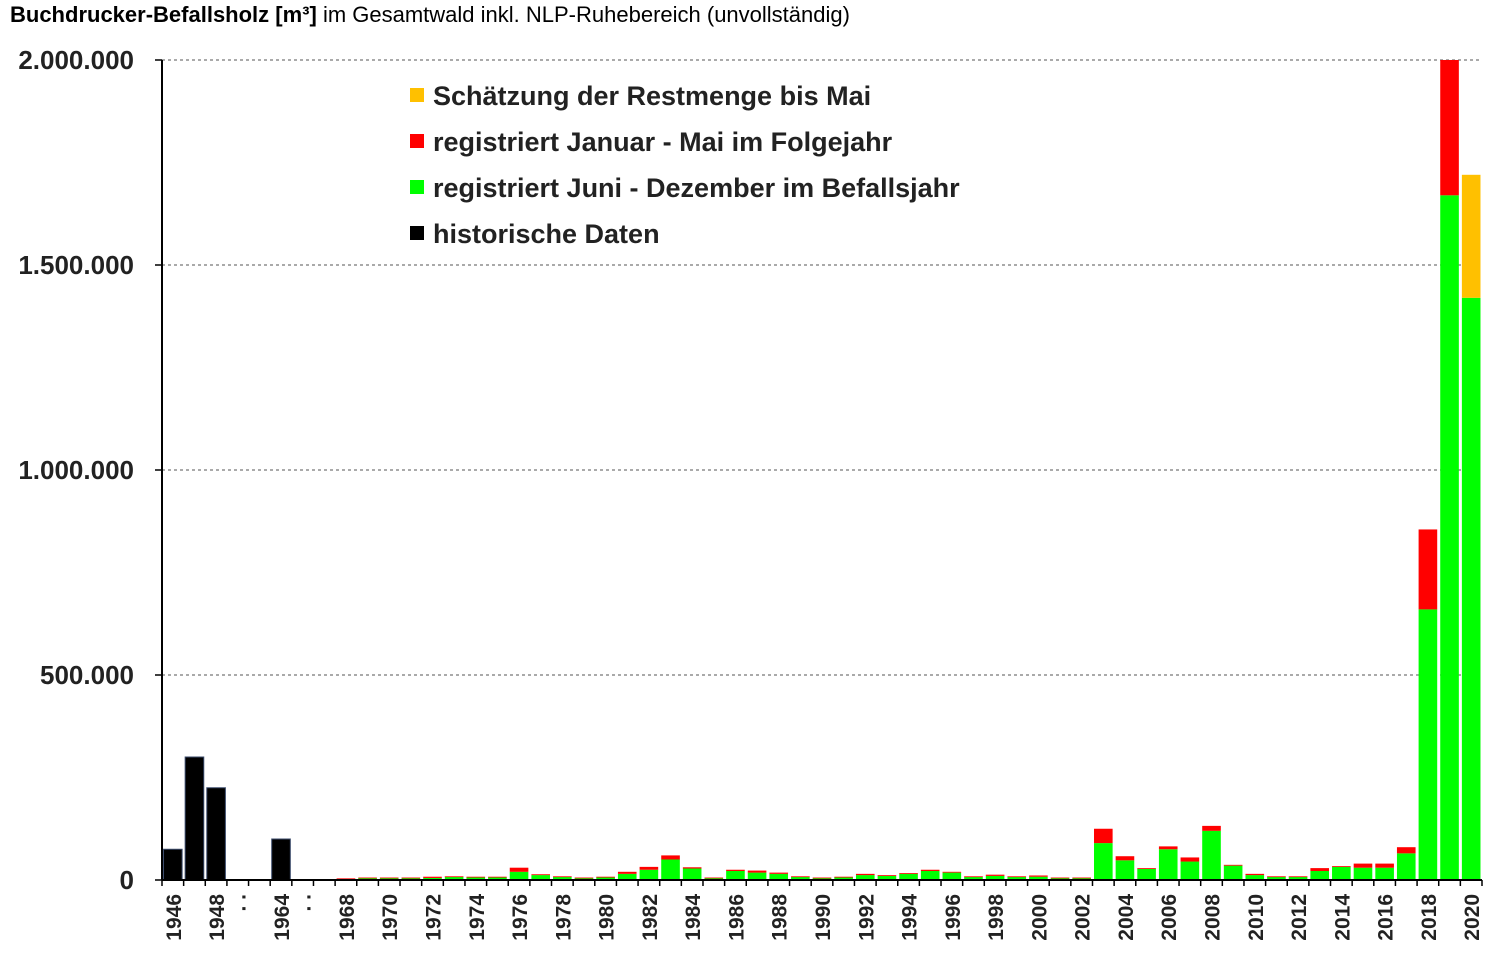  Describe the element at coordinates (87, 675) in the screenshot. I see `y-tick-label: 500.000` at that location.